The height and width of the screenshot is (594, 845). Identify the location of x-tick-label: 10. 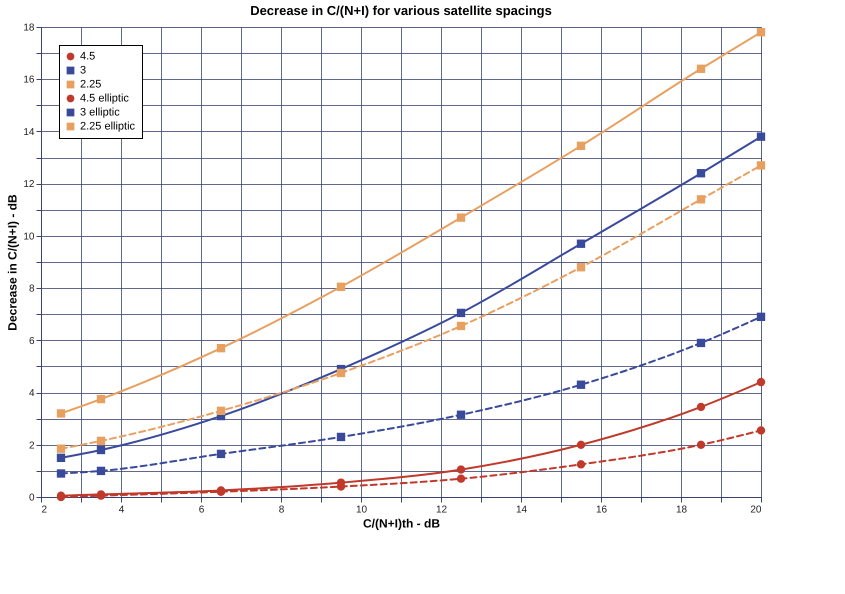
(362, 510).